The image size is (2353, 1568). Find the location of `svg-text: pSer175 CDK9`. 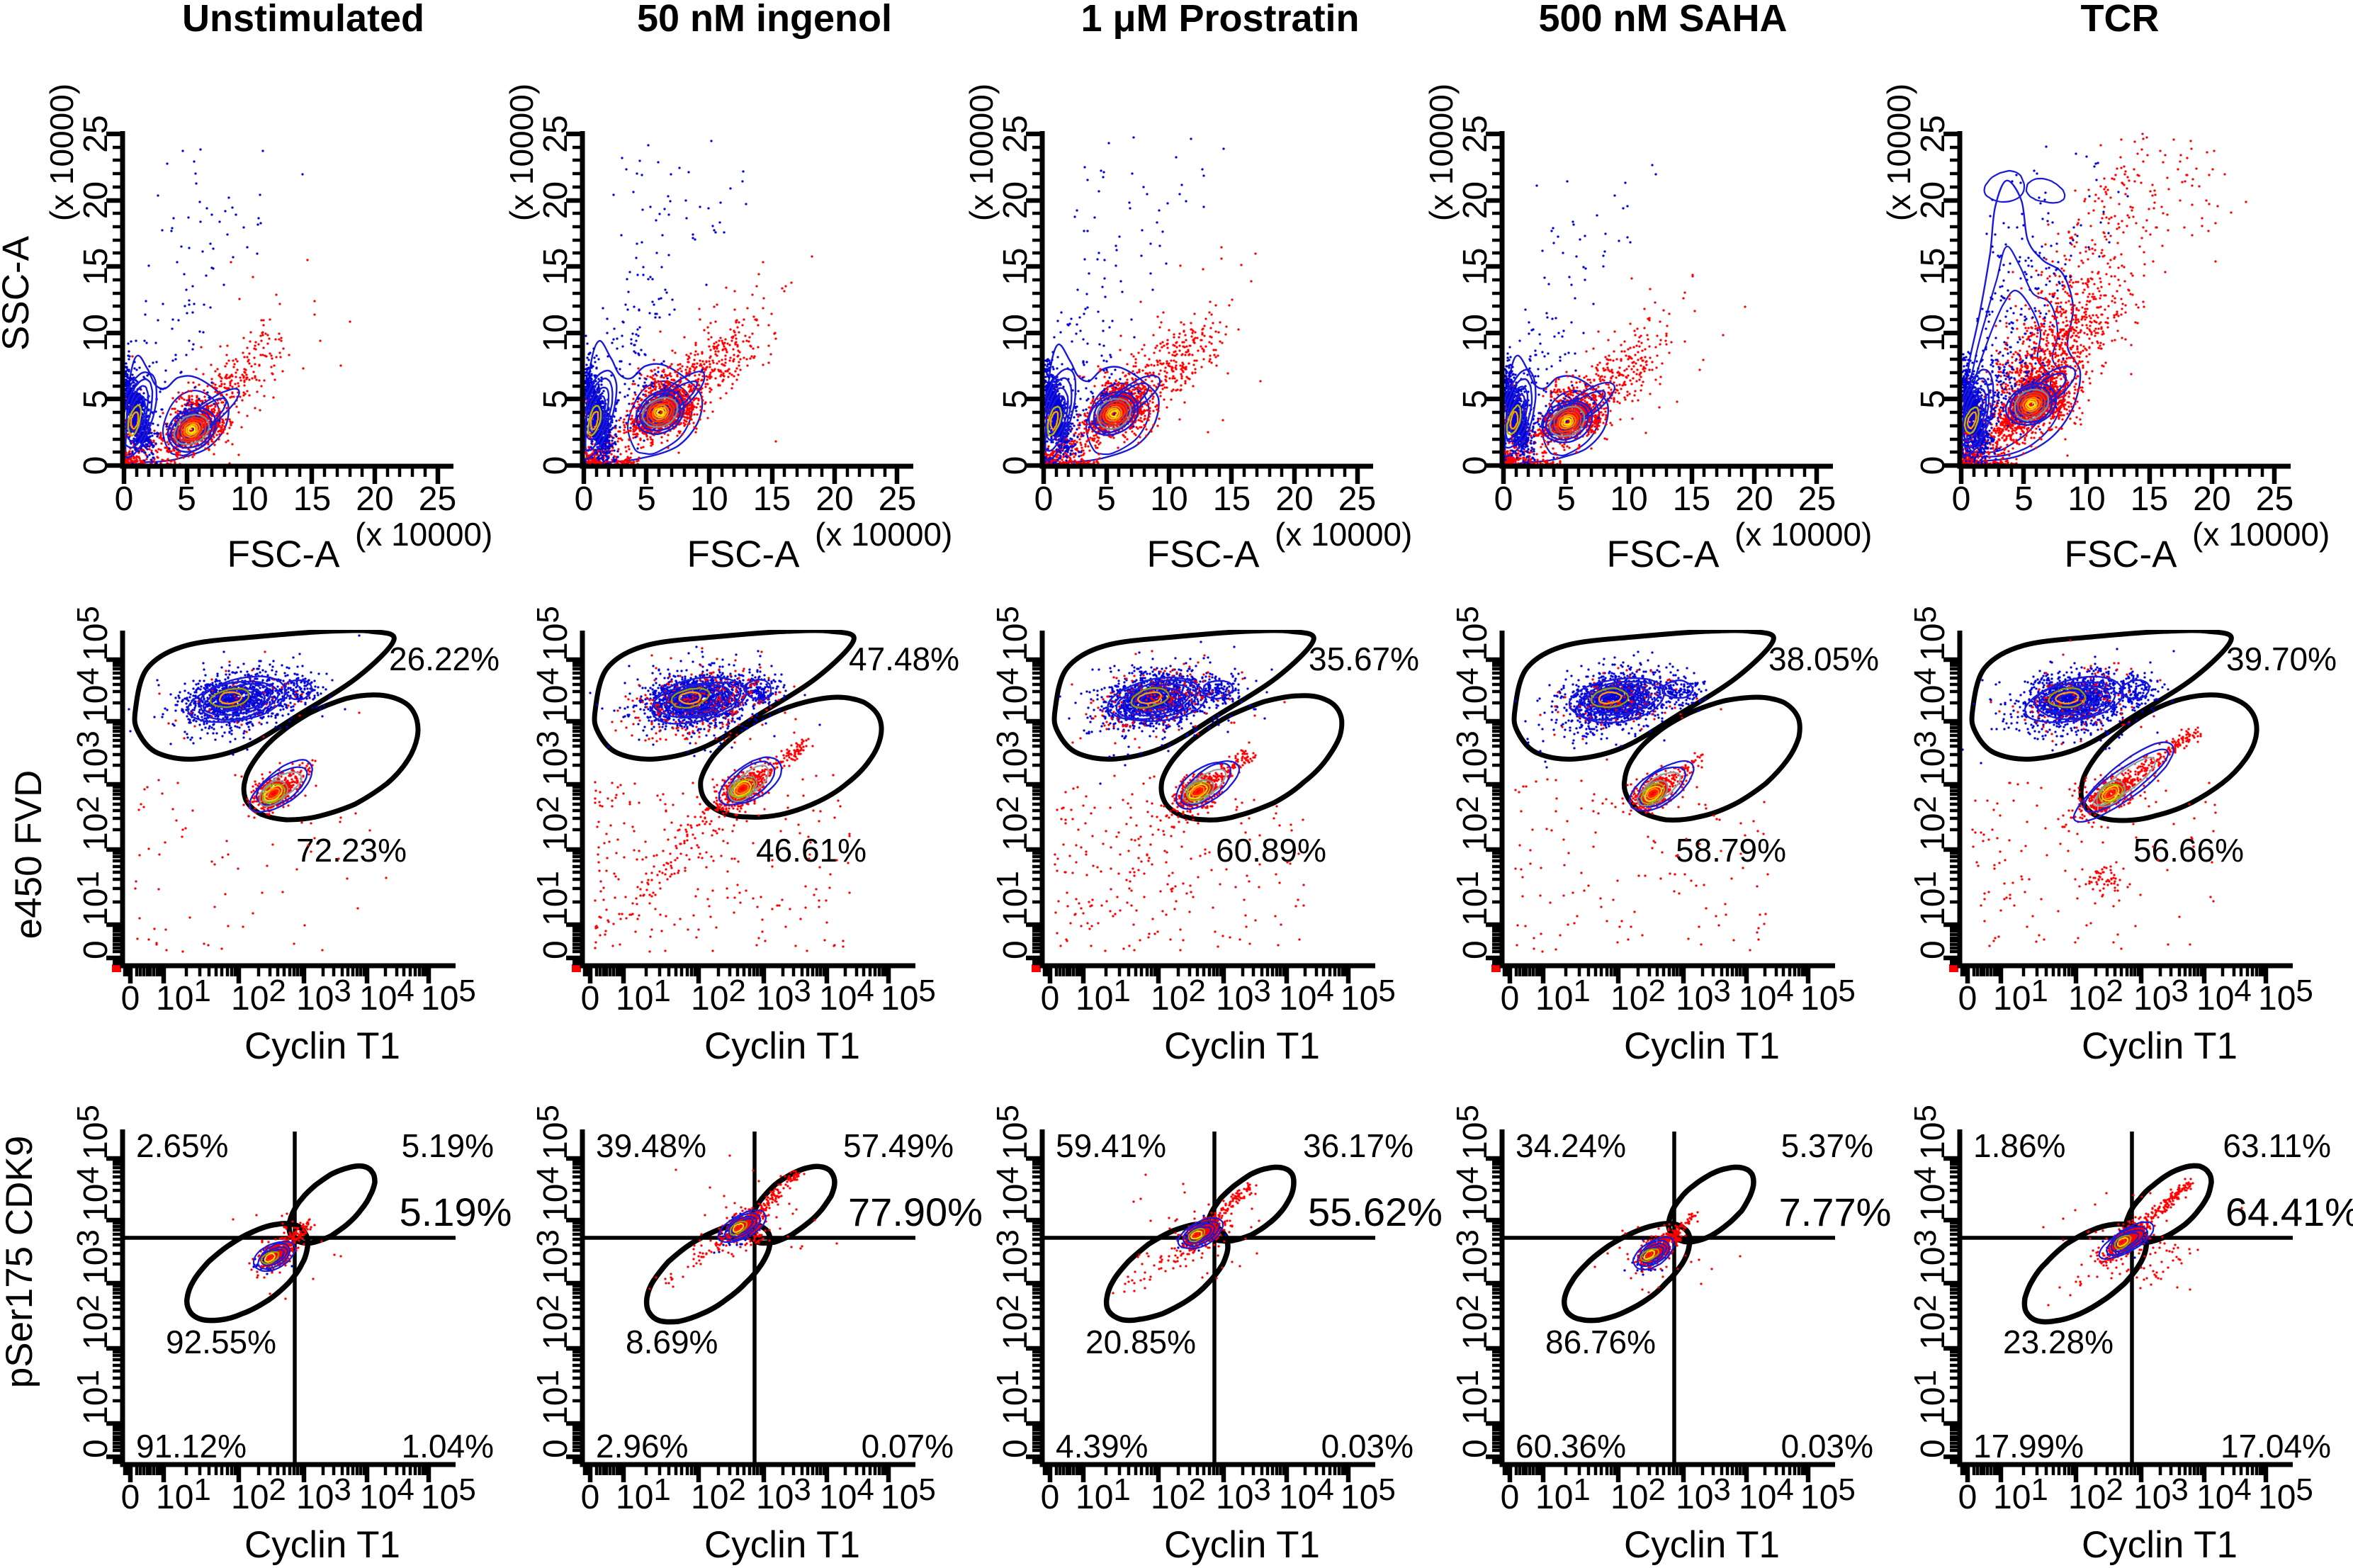

svg-text: pSer175 CDK9 is located at coordinates (20, 1262).